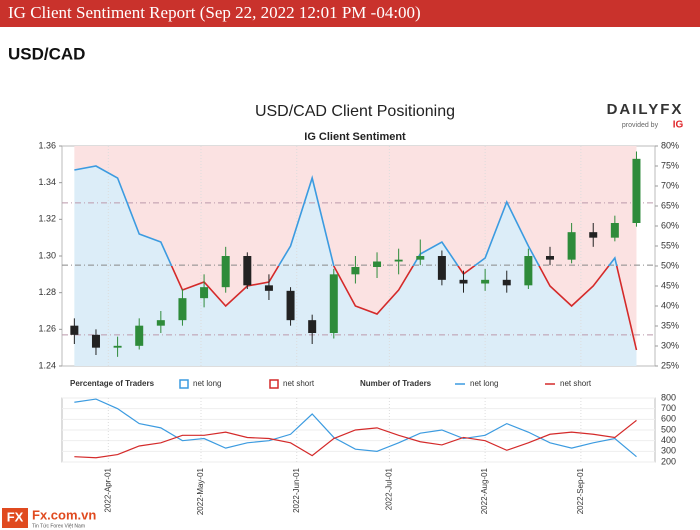 The width and height of the screenshot is (700, 530). I want to click on y2-tick-label: 700, so click(668, 408).